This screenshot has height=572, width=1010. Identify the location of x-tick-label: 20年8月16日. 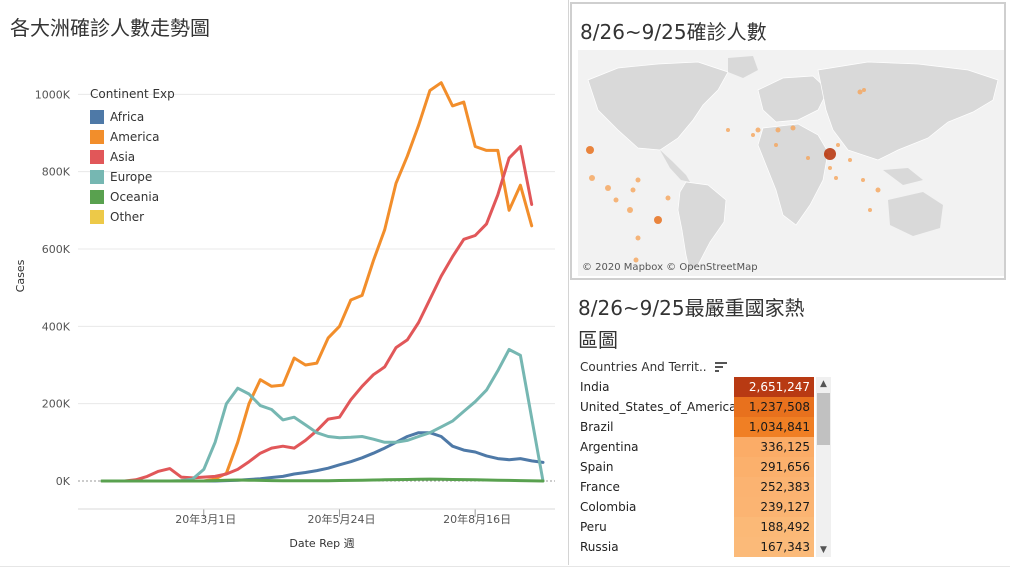
(477, 519).